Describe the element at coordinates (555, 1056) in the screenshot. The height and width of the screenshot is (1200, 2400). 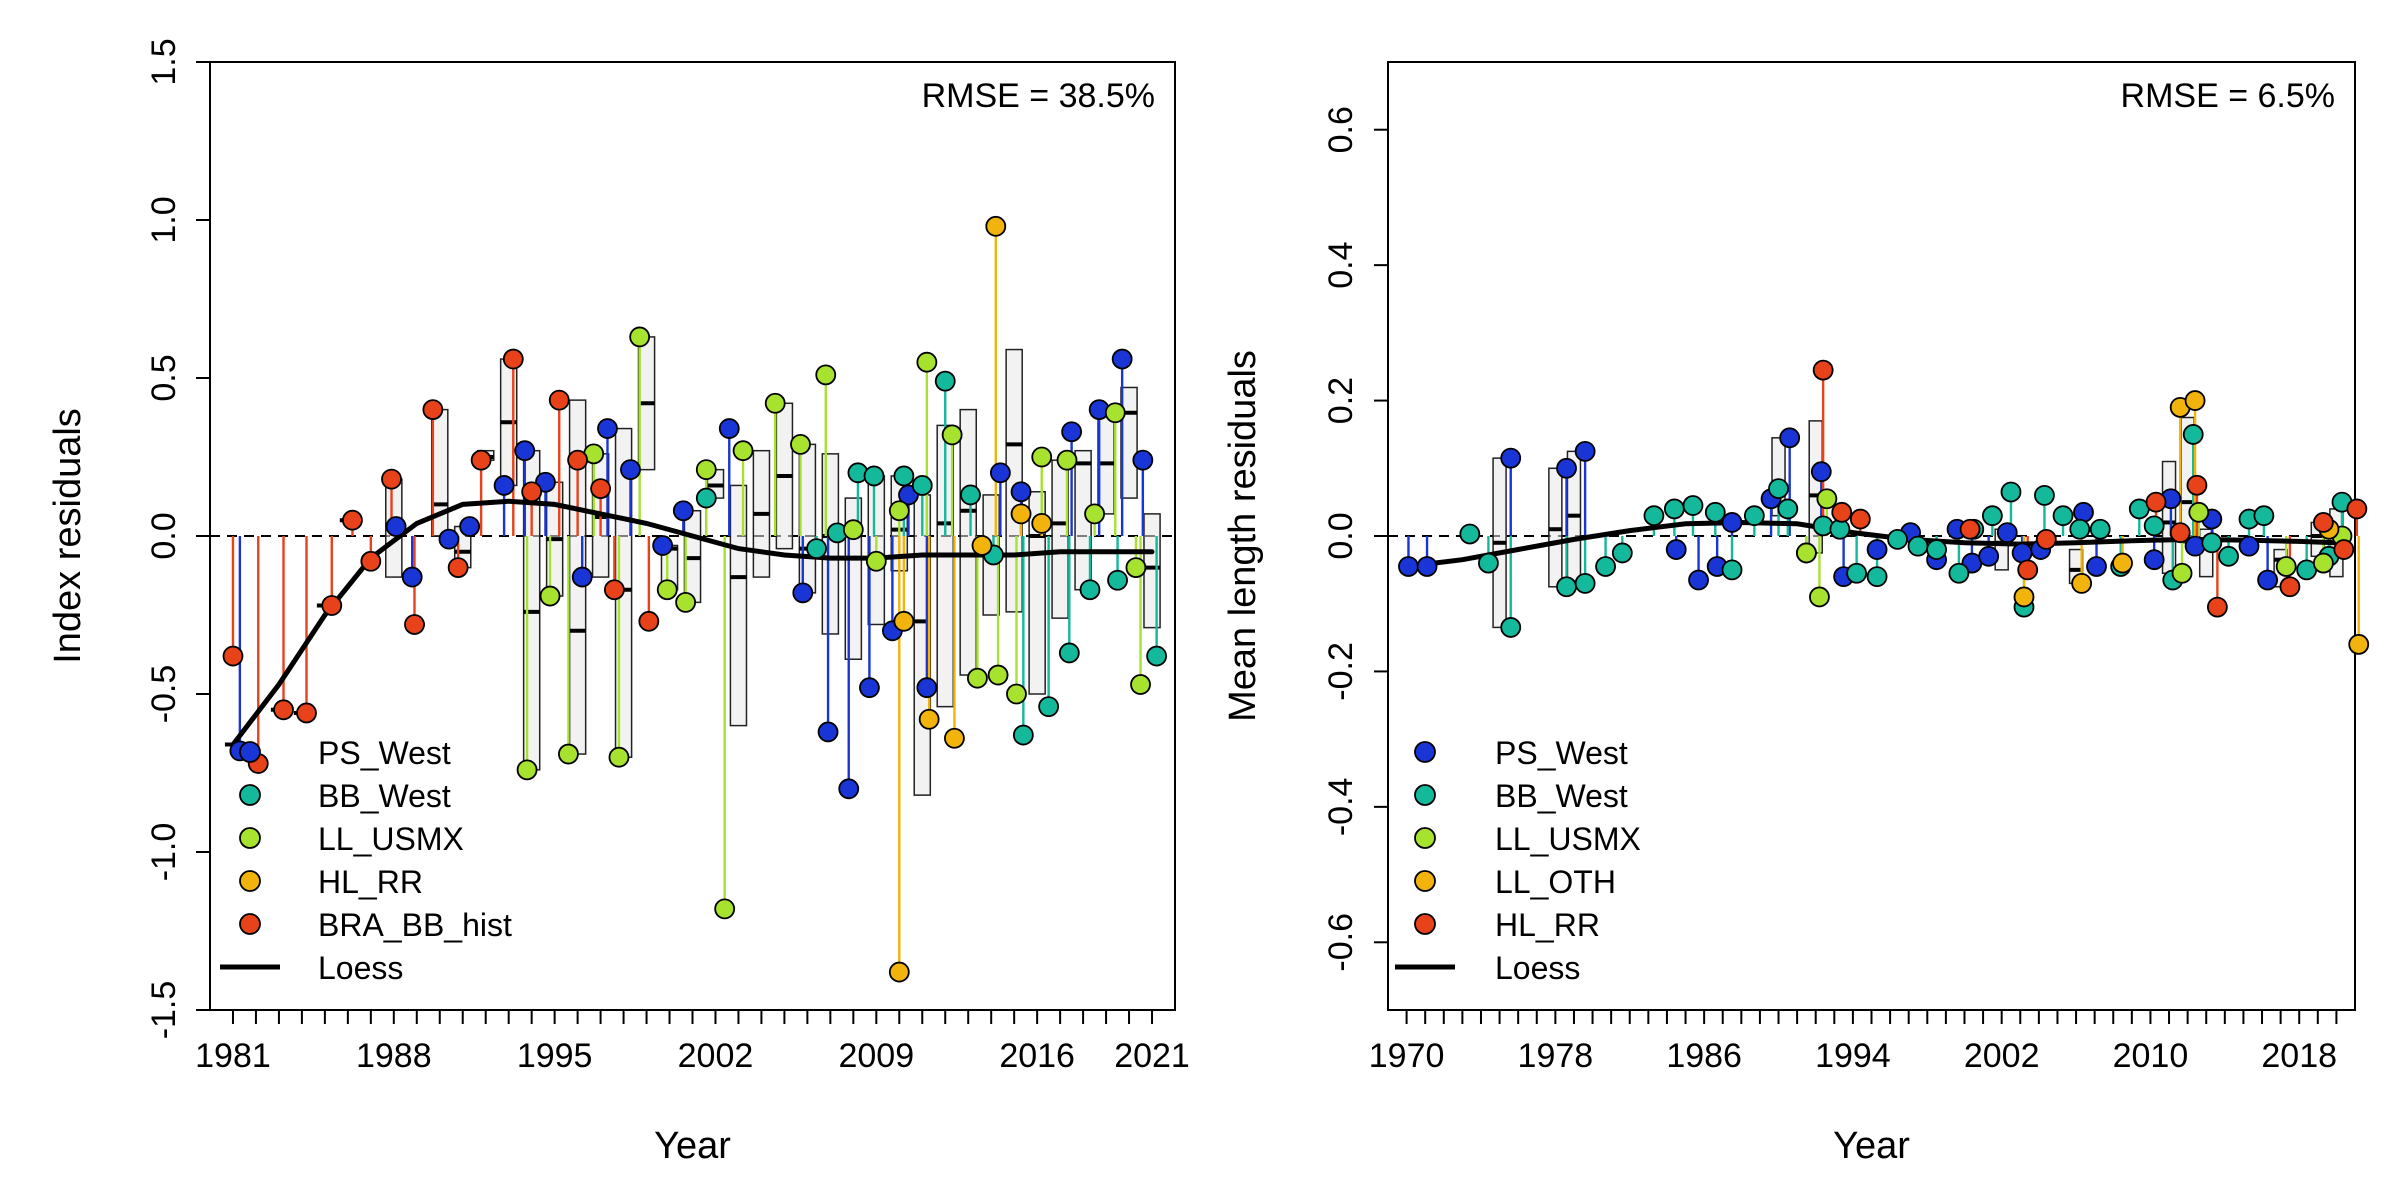
I see `x-tick-label: 1995` at that location.